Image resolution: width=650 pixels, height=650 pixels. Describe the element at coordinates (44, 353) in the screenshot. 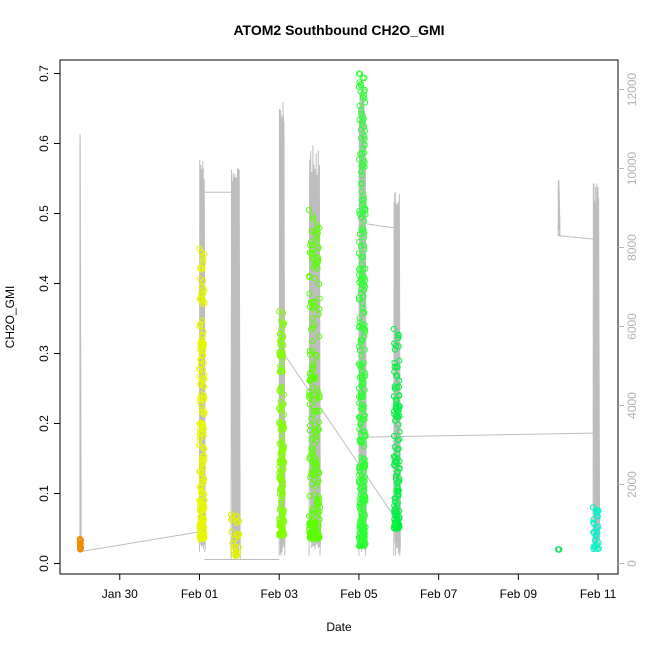

I see `y-tick-label: 0.3` at that location.